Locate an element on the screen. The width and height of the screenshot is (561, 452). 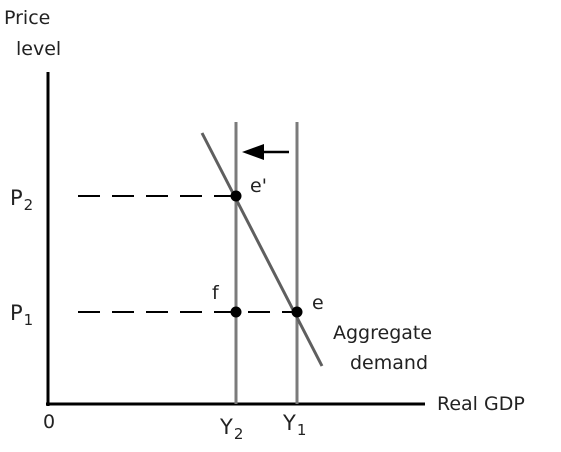
shift-arrow-left-icon is located at coordinates (253, 152).